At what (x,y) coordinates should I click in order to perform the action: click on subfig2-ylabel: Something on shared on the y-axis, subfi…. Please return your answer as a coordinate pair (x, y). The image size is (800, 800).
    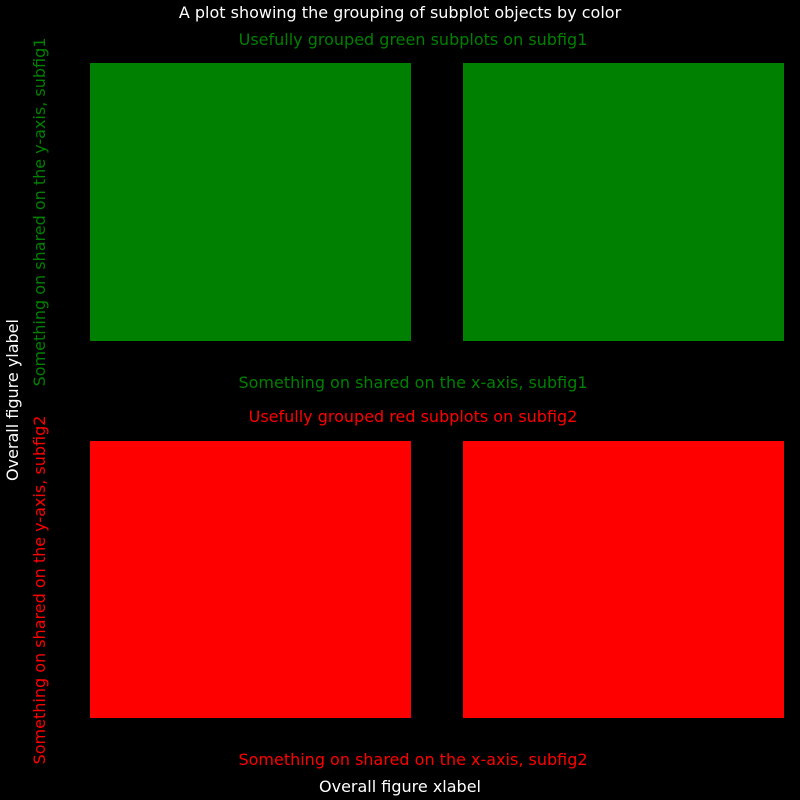
    Looking at the image, I should click on (39, 590).